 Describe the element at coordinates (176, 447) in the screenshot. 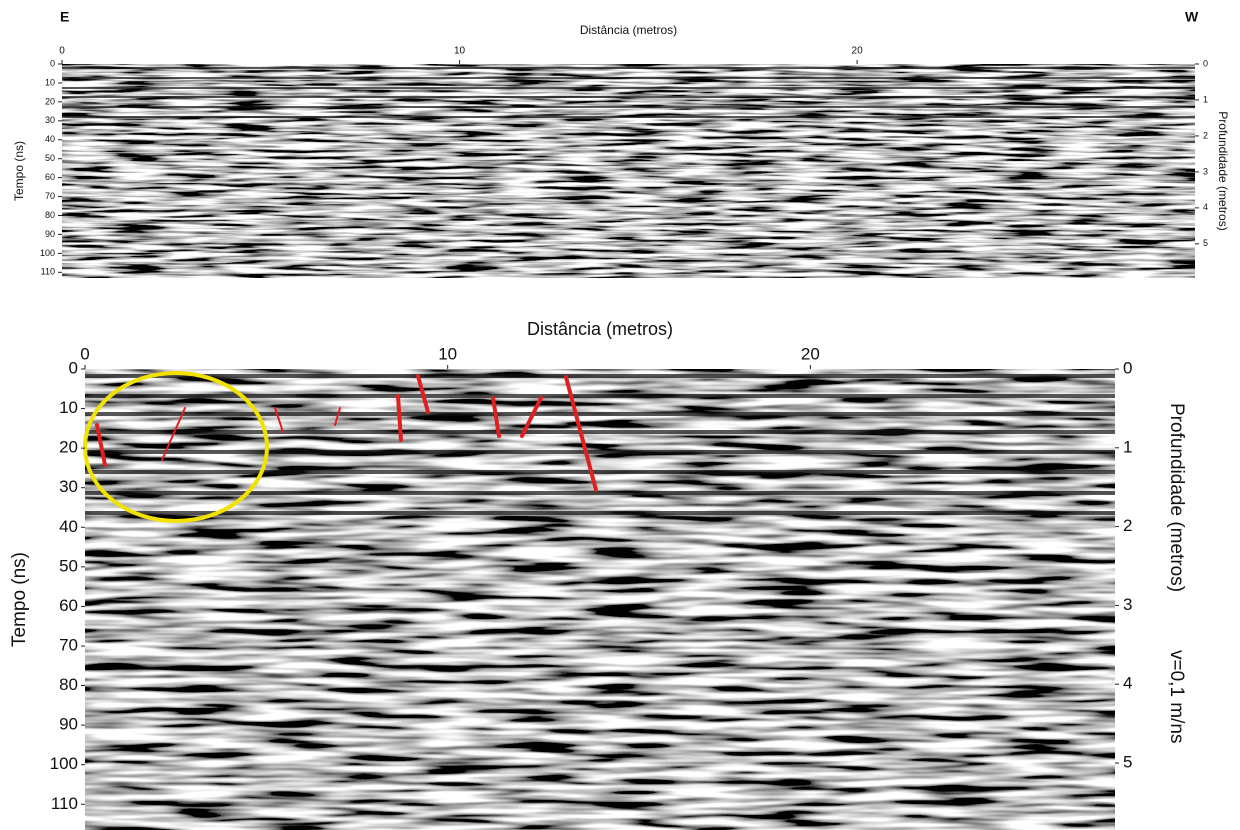

I see `highlight-ellipse` at that location.